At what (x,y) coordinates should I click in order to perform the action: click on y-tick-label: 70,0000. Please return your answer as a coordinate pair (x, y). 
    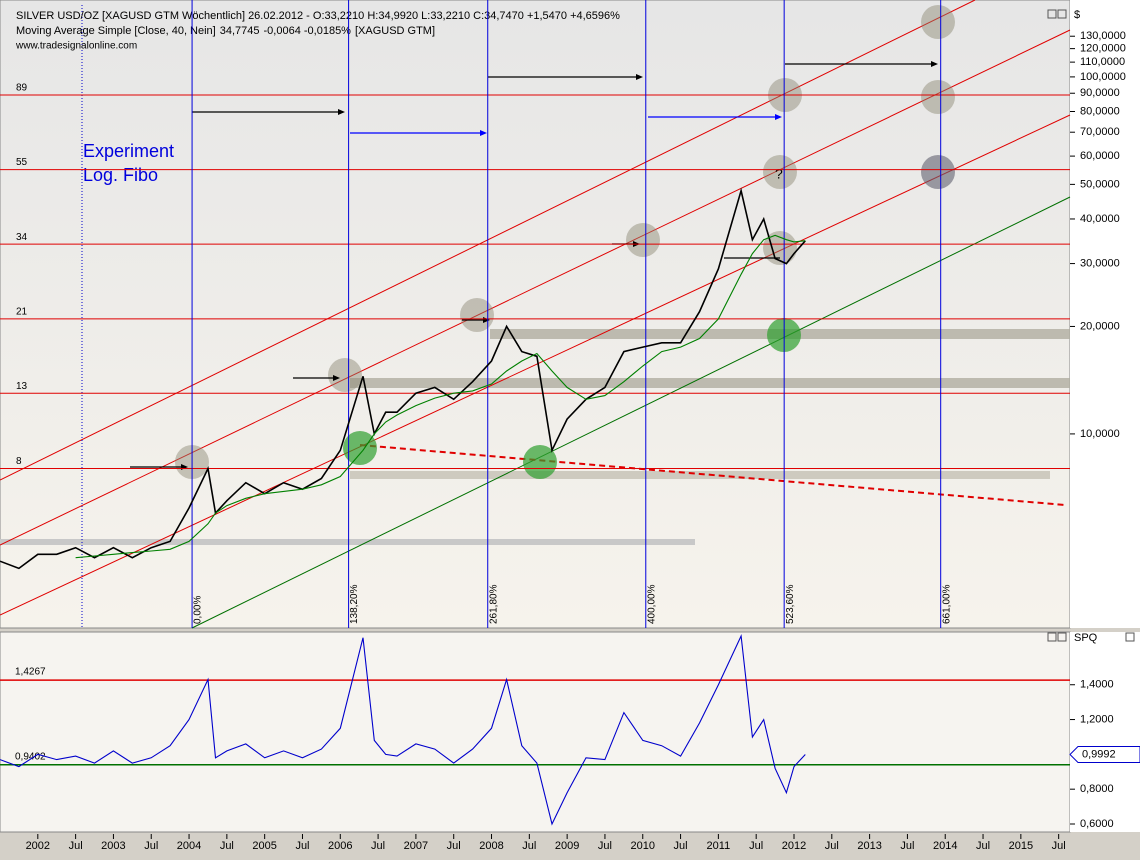
    Looking at the image, I should click on (1100, 132).